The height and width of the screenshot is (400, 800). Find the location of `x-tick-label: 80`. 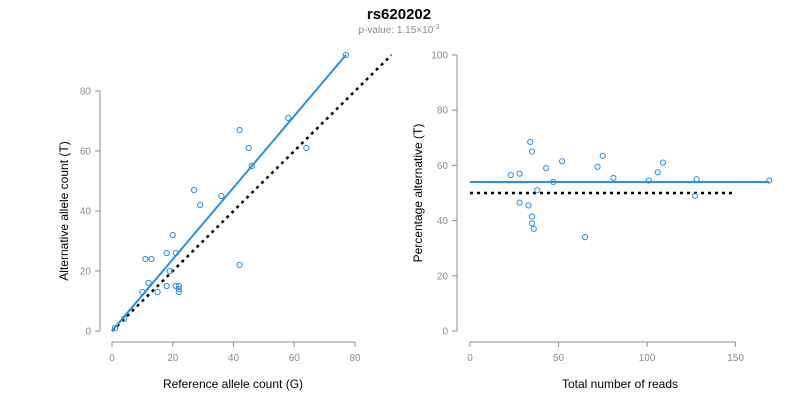

x-tick-label: 80 is located at coordinates (355, 358).